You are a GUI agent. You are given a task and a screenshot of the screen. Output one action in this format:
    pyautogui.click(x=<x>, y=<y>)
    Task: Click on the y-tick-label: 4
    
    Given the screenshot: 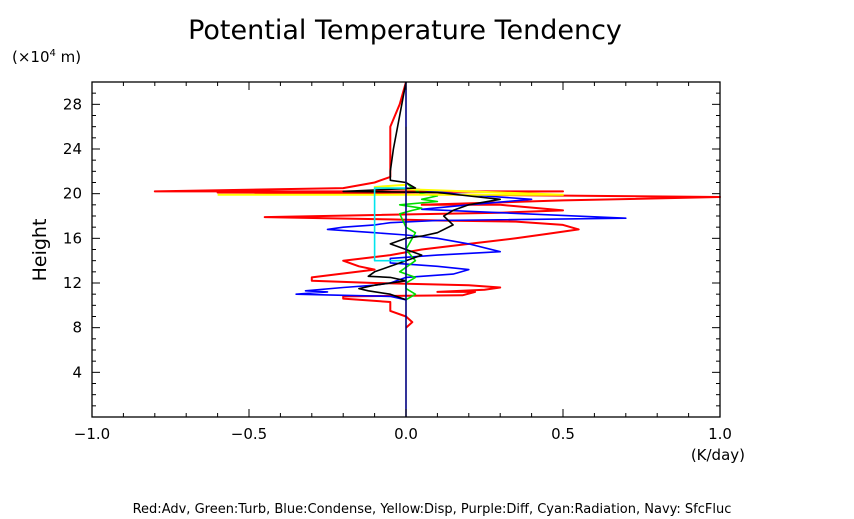 What is the action you would take?
    pyautogui.click(x=77, y=372)
    